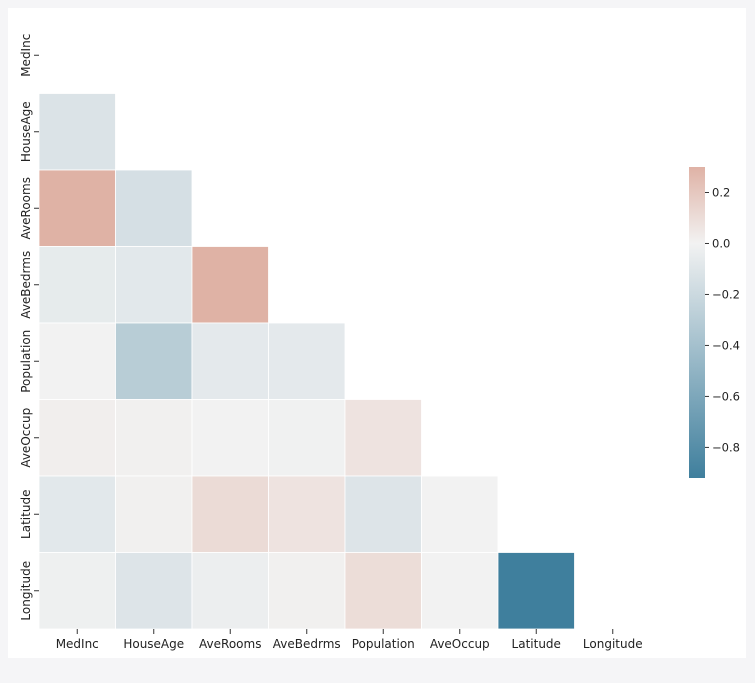 The height and width of the screenshot is (683, 755). I want to click on x-tick-label-population: Population, so click(383, 644).